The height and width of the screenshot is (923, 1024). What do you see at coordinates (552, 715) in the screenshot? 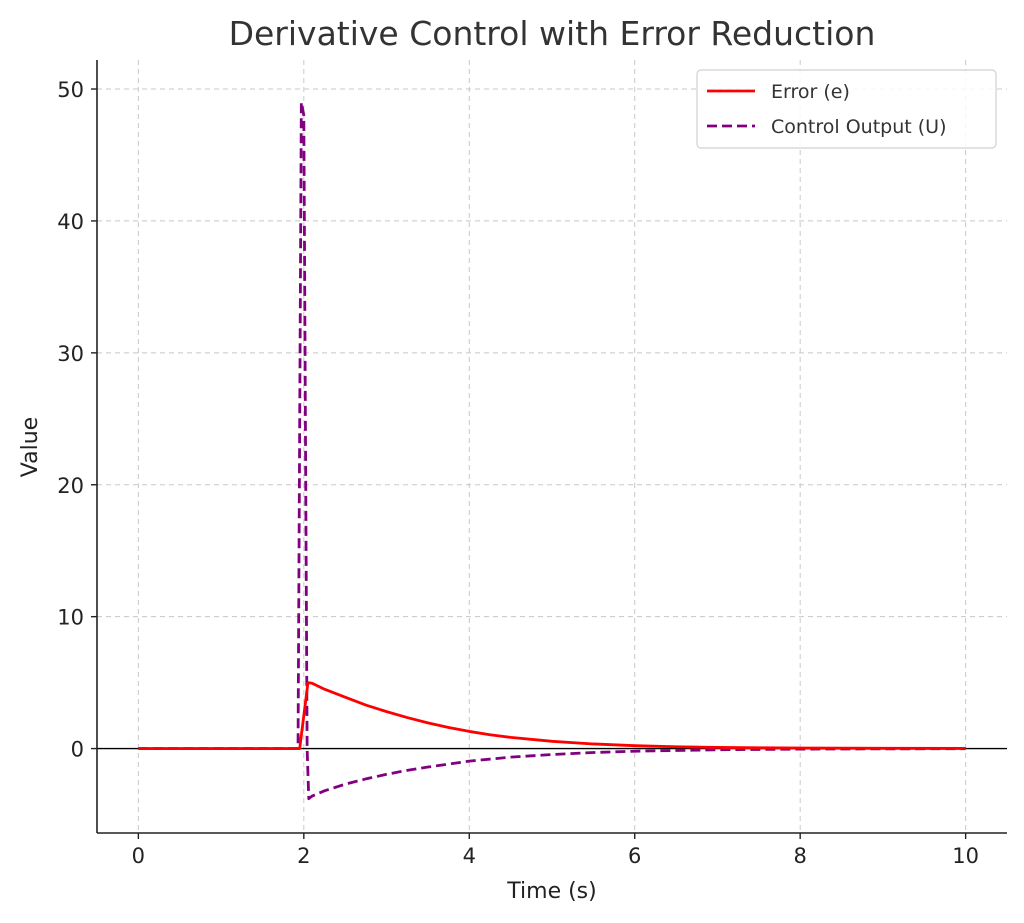
I see `error-series-line` at bounding box center [552, 715].